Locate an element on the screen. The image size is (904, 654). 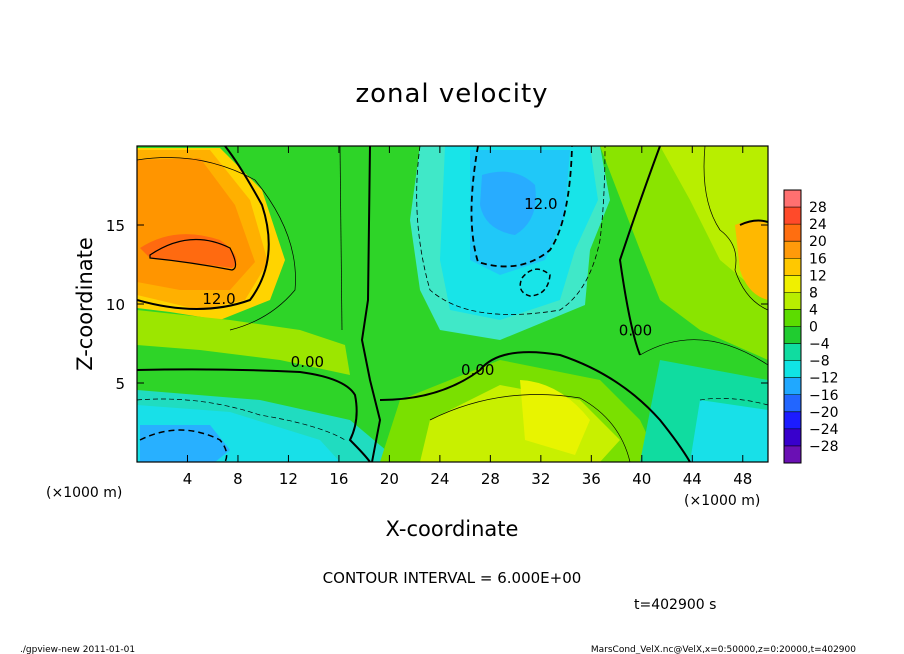
x-tick-label: 44 is located at coordinates (692, 479).